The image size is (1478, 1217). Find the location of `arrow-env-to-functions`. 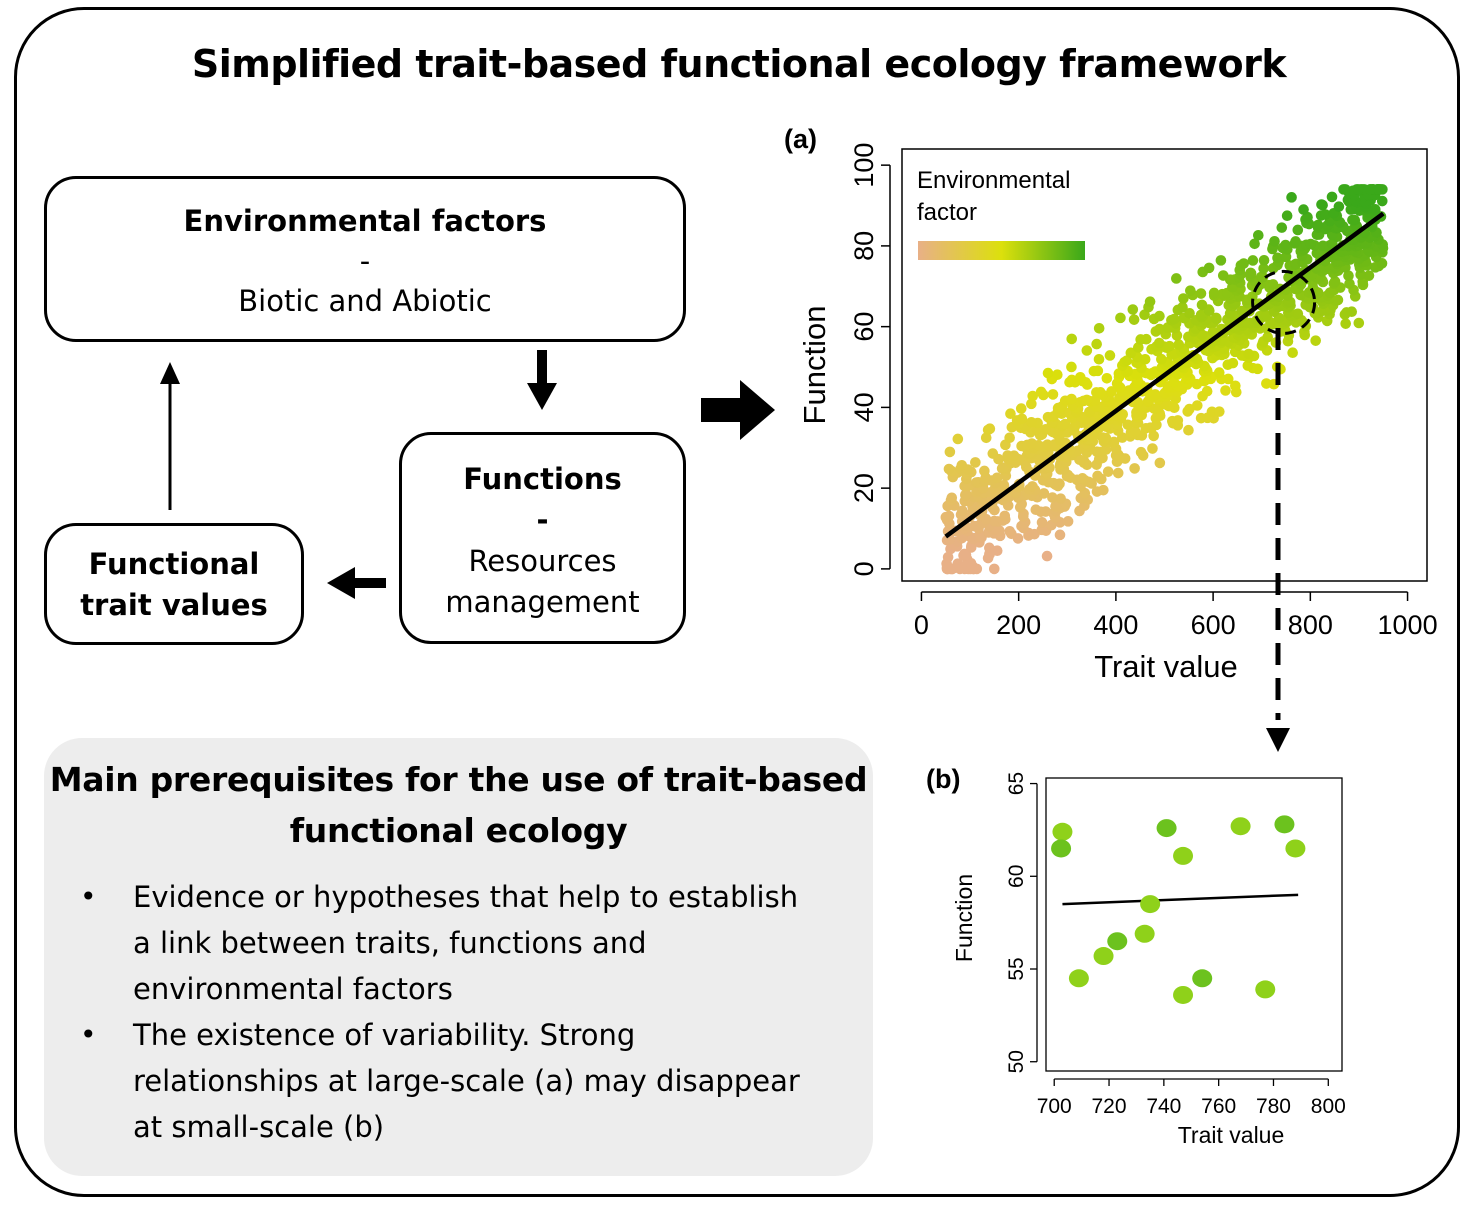

arrow-env-to-functions is located at coordinates (542, 380).